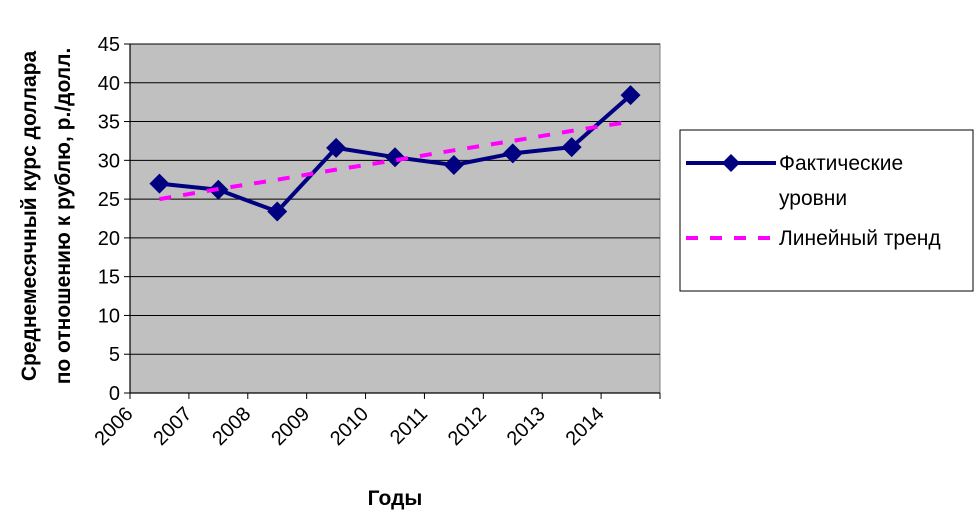 This screenshot has width=976, height=523. I want to click on x-tick-label: 2012, so click(467, 426).